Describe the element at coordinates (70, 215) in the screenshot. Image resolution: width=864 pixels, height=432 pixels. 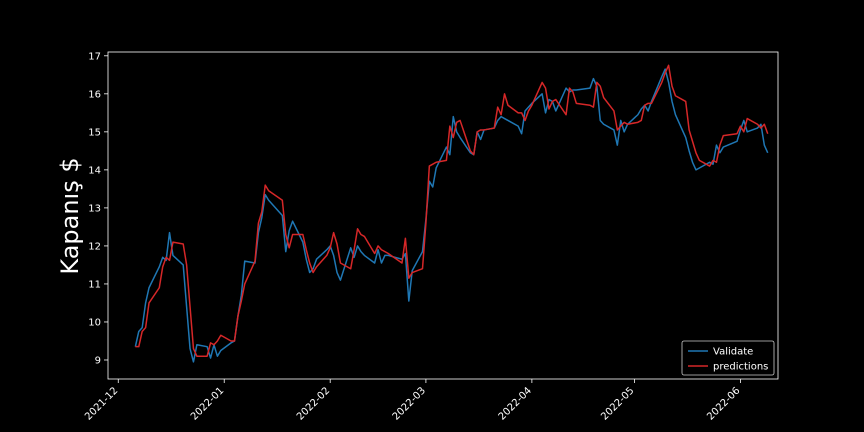
I see `y-axis-label: Kapanış $` at that location.